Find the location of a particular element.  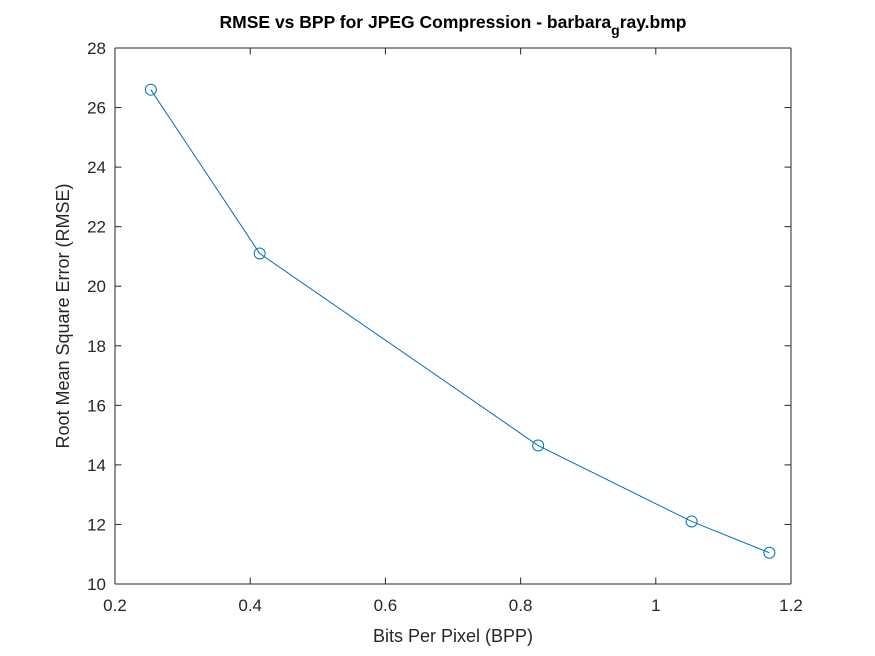

y-tick-label: 24 is located at coordinates (96, 167).